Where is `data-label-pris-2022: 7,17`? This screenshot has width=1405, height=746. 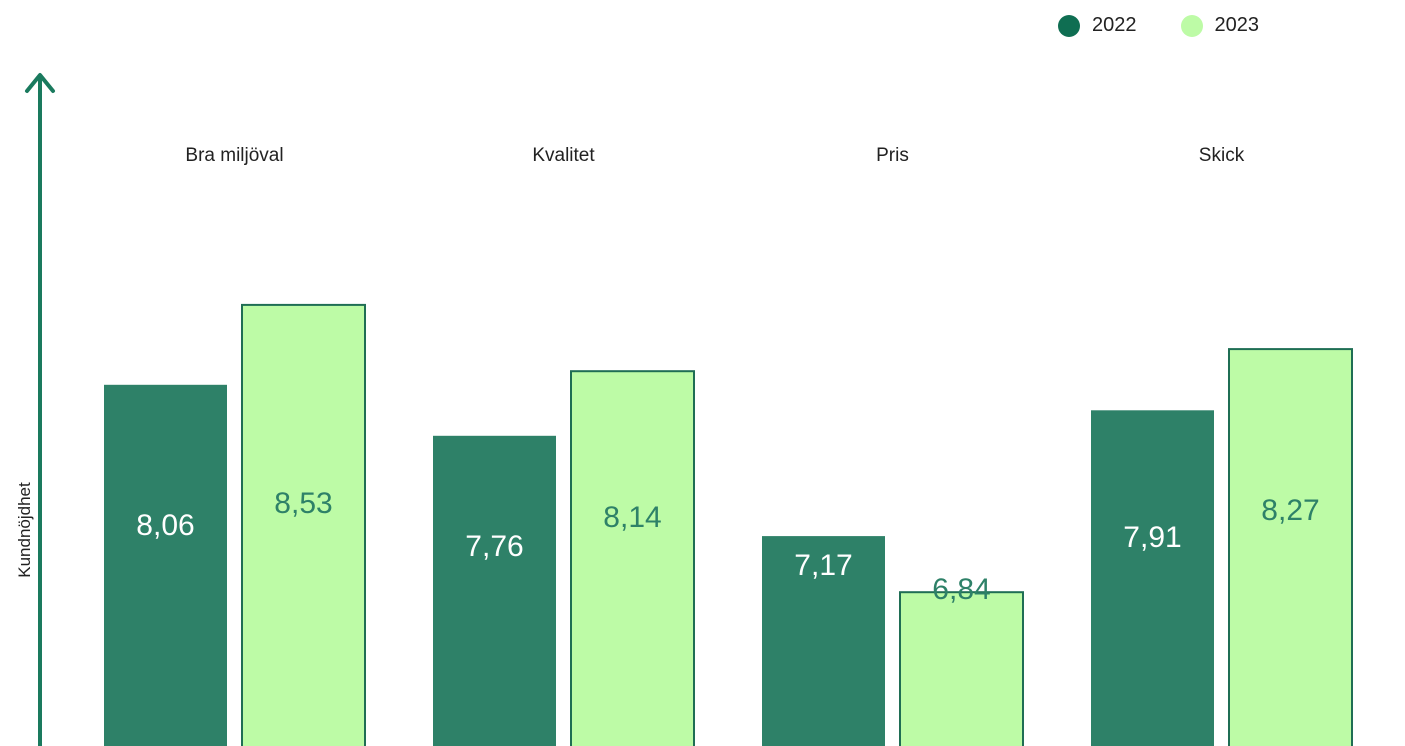 data-label-pris-2022: 7,17 is located at coordinates (823, 565).